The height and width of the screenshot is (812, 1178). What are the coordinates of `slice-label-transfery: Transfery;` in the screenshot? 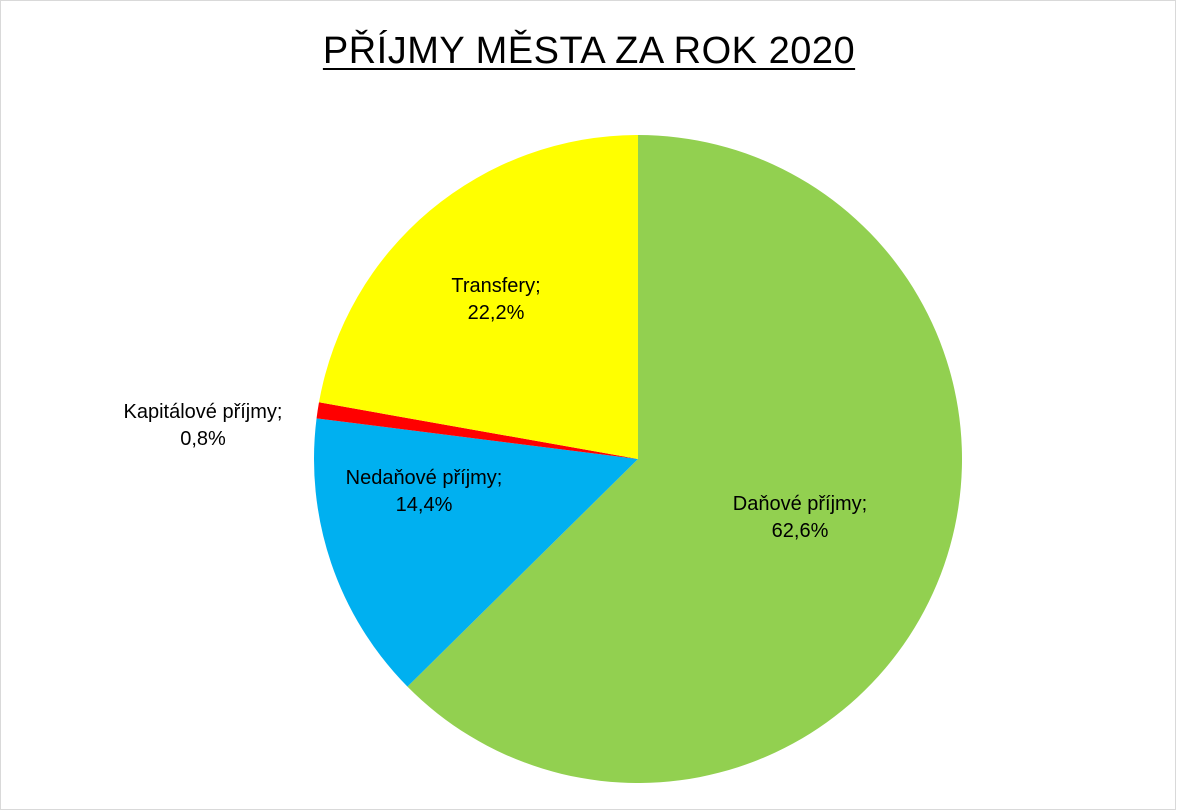 It's located at (495, 286).